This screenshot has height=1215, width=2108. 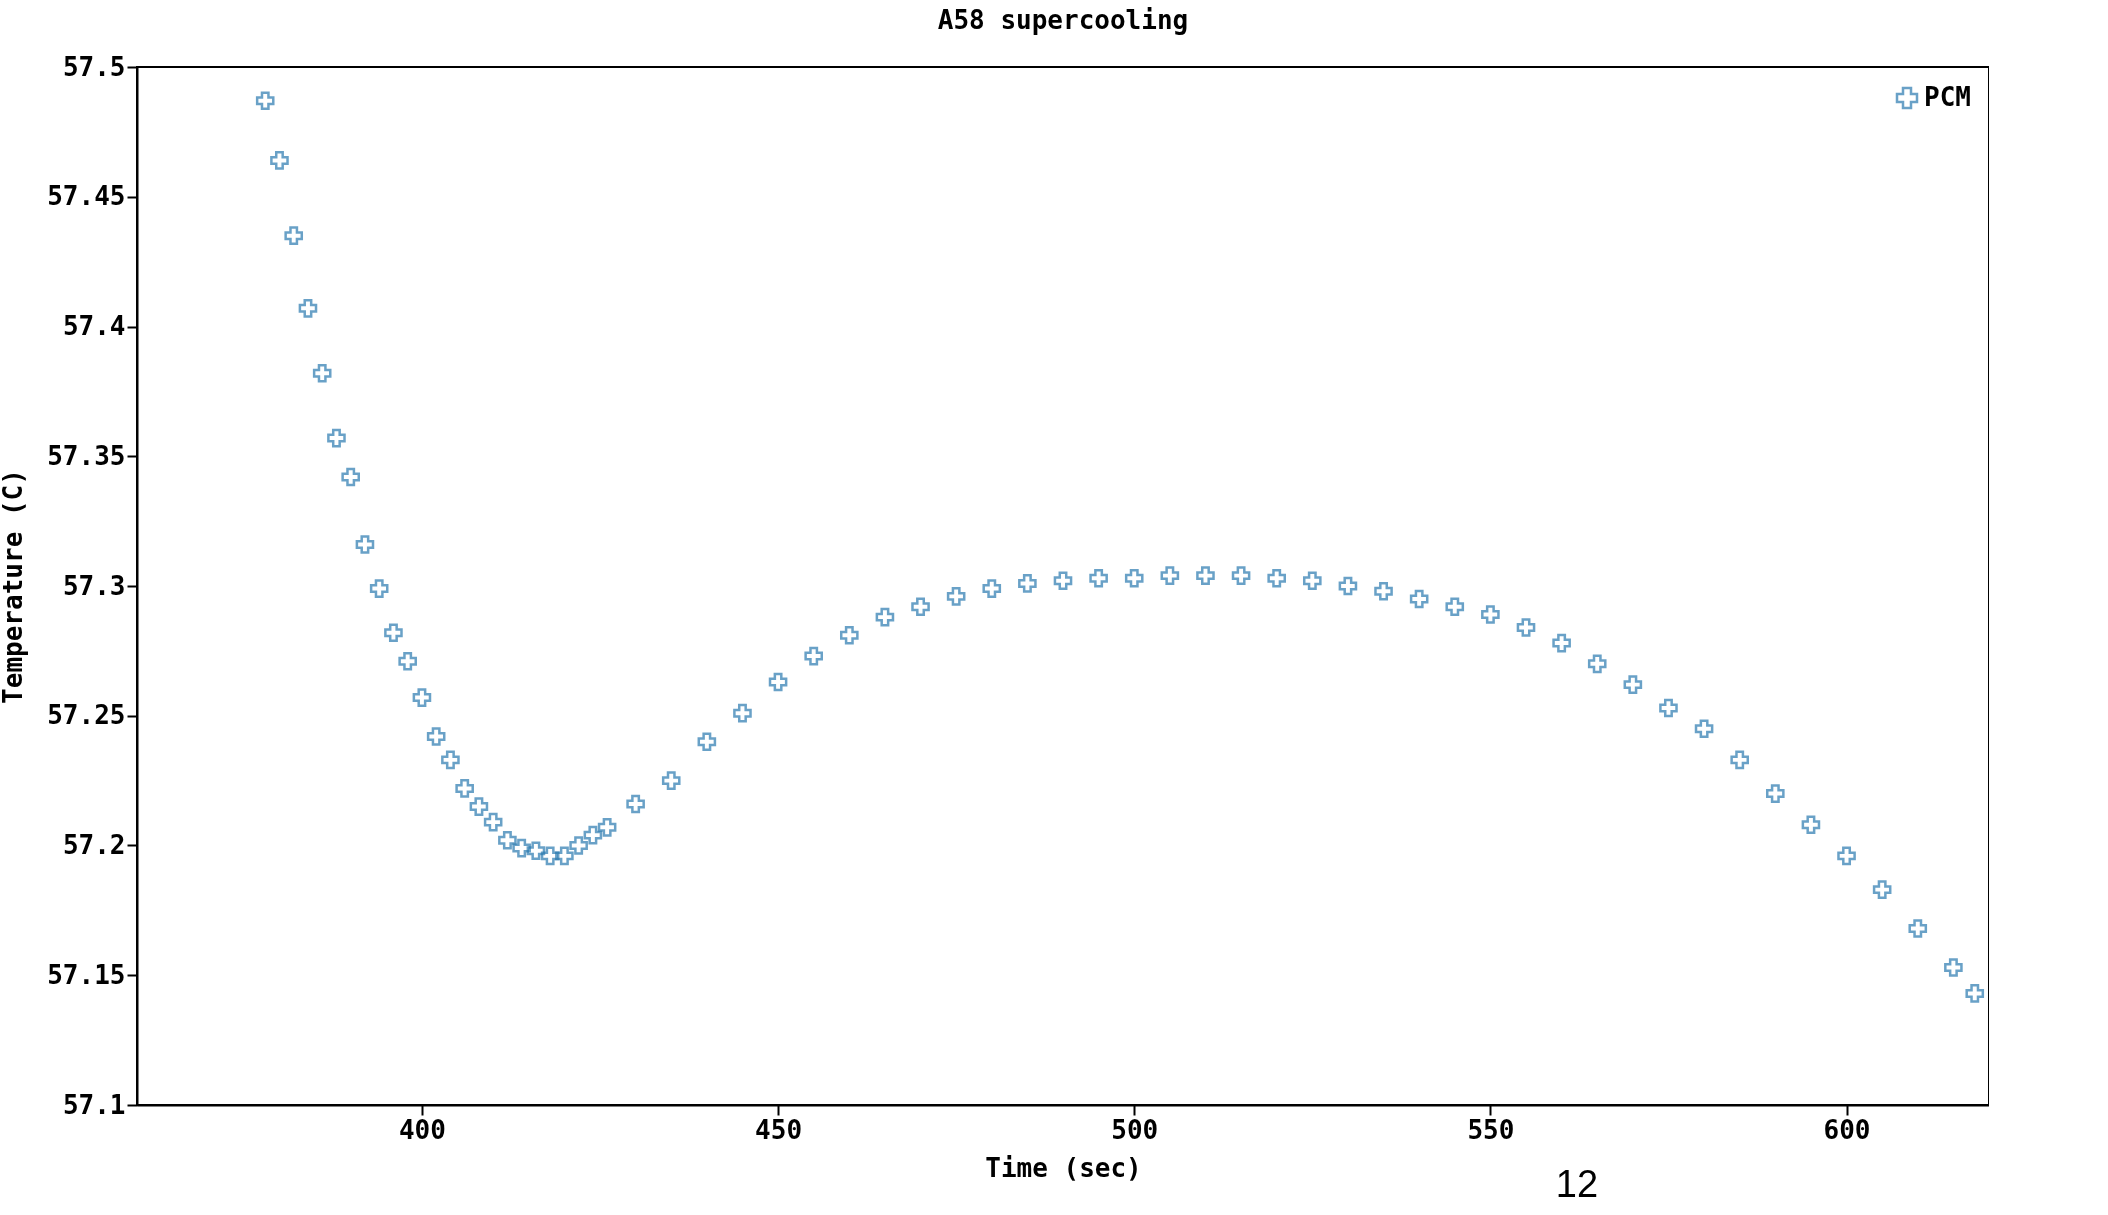 What do you see at coordinates (422, 1129) in the screenshot?
I see `x-tick-label: 400` at bounding box center [422, 1129].